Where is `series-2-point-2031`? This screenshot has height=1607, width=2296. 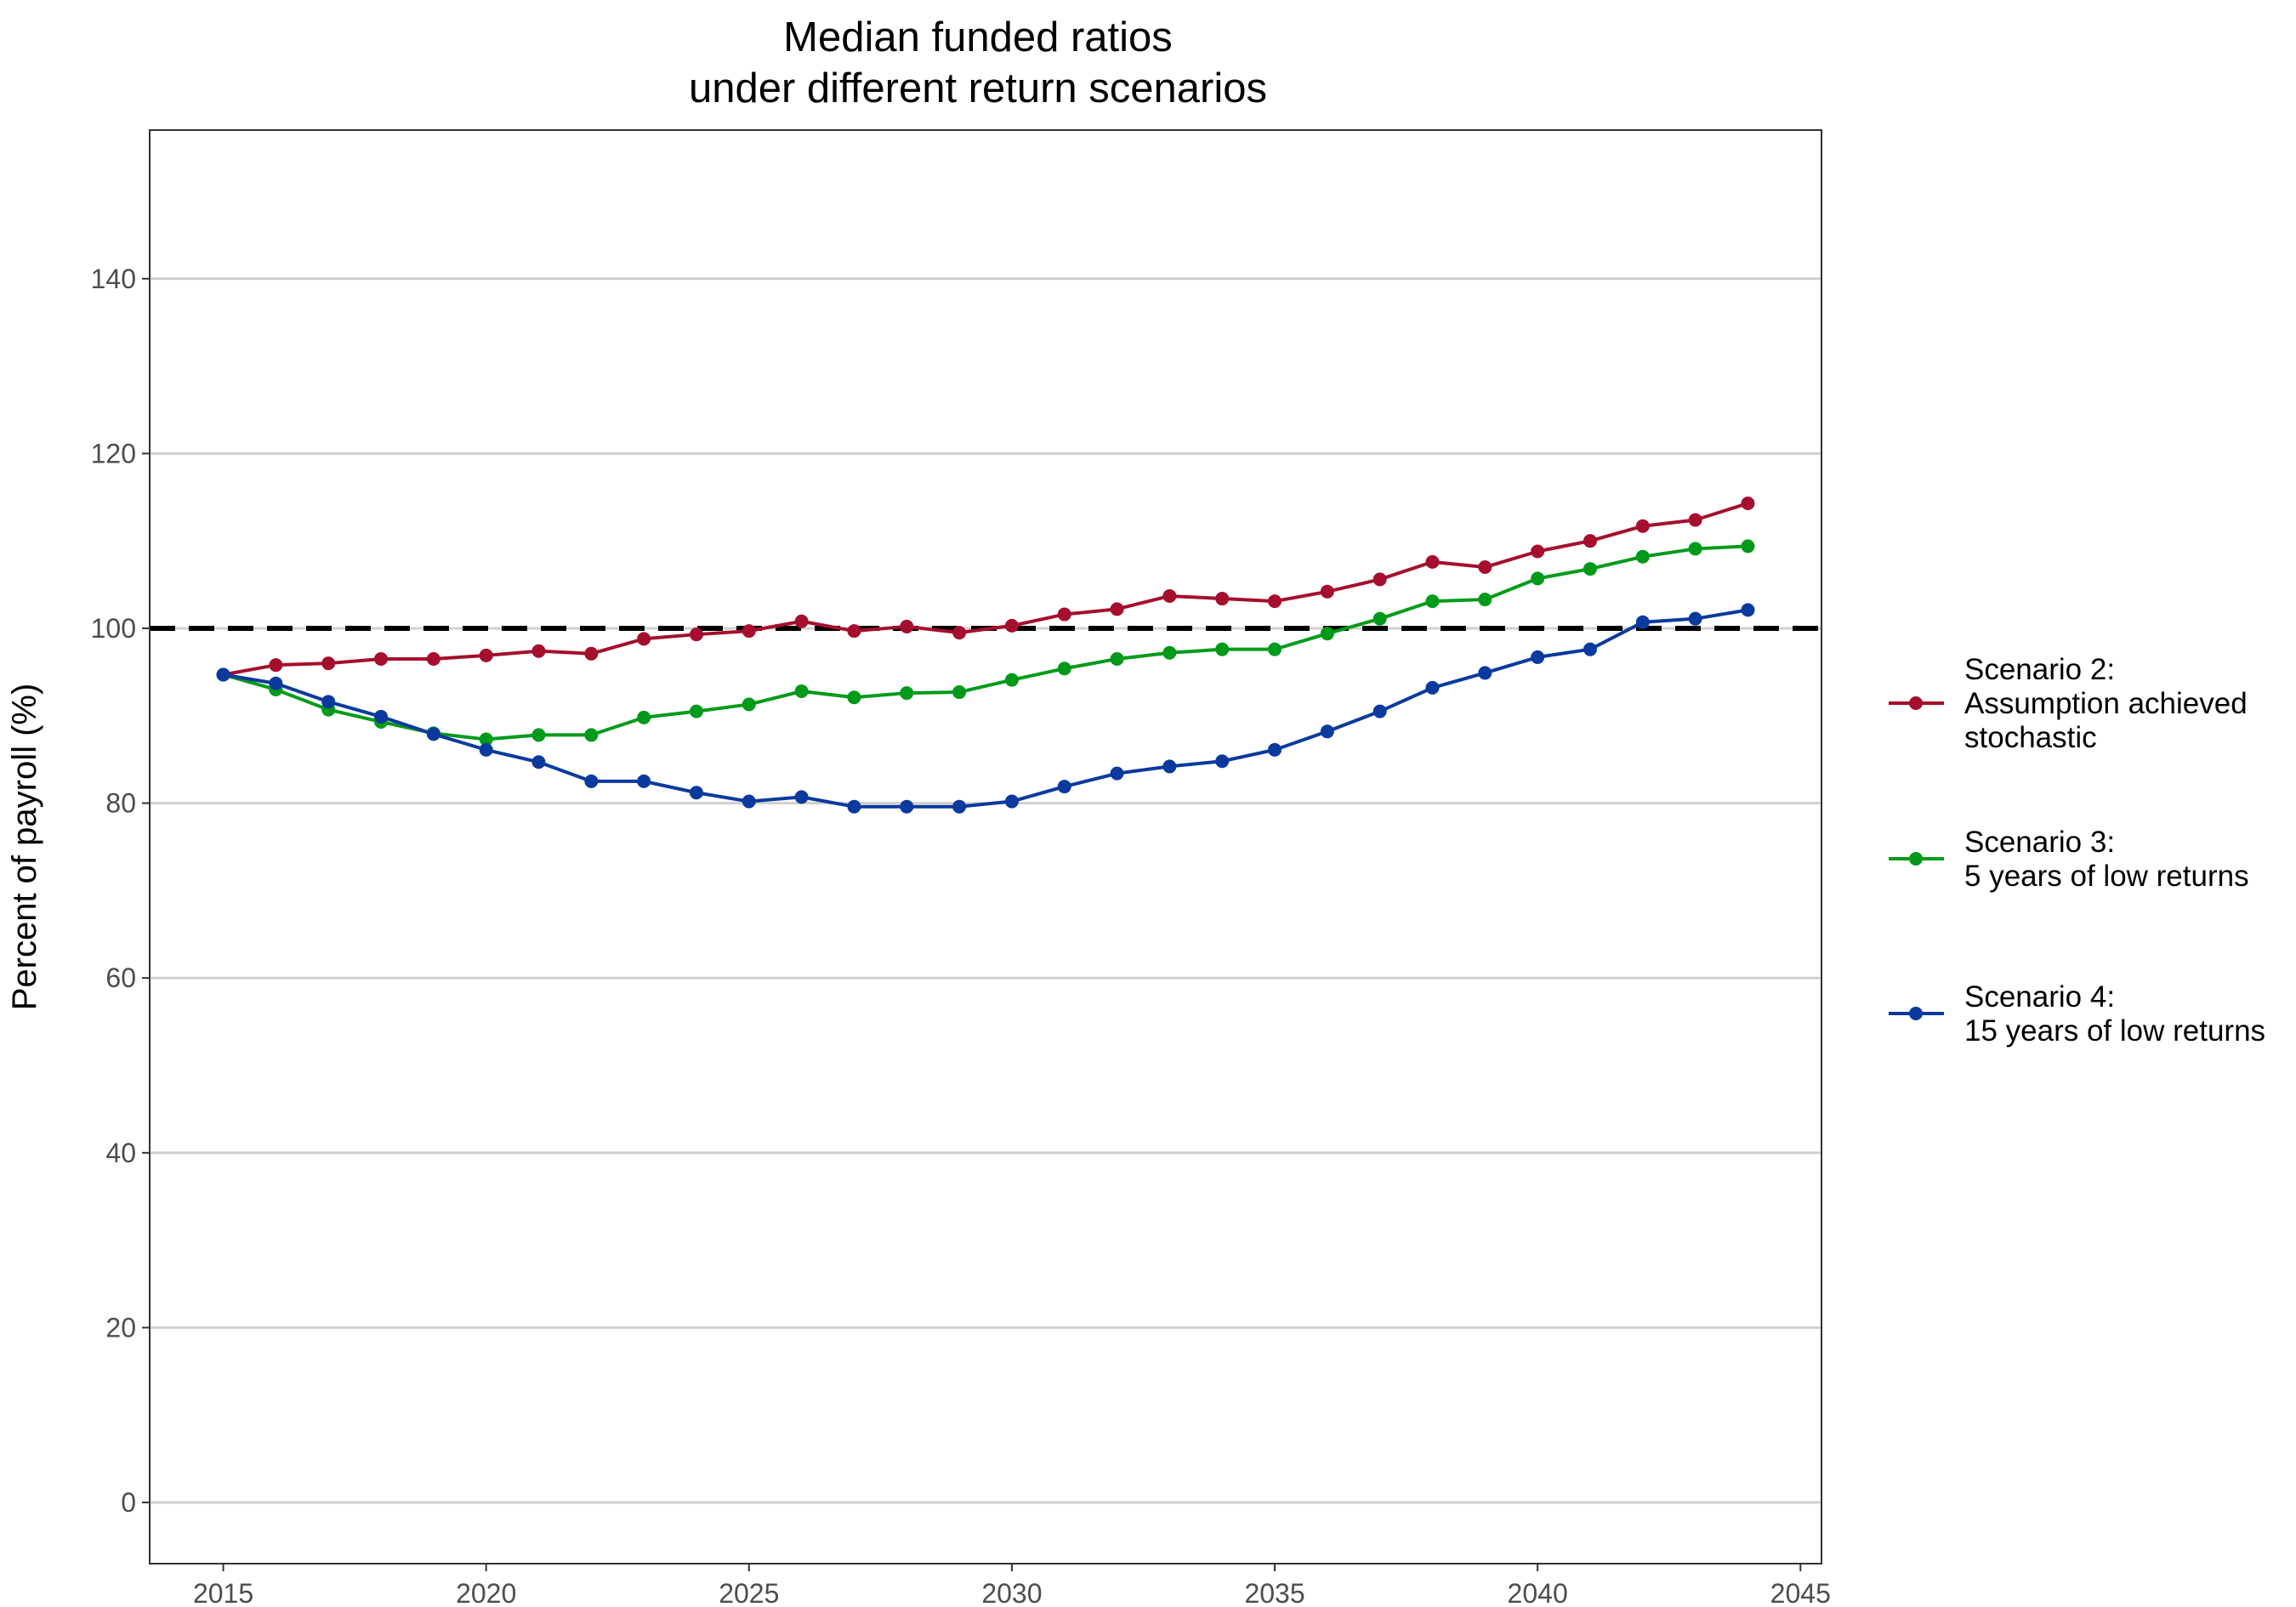
series-2-point-2031 is located at coordinates (1064, 669).